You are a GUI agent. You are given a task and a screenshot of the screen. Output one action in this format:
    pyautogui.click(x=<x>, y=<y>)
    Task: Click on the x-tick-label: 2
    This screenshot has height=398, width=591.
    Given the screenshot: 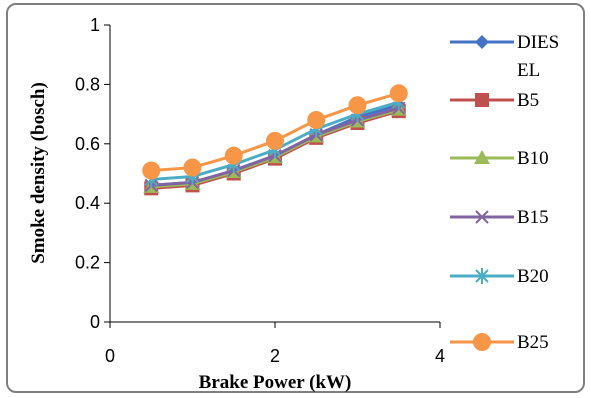 What is the action you would take?
    pyautogui.click(x=275, y=356)
    